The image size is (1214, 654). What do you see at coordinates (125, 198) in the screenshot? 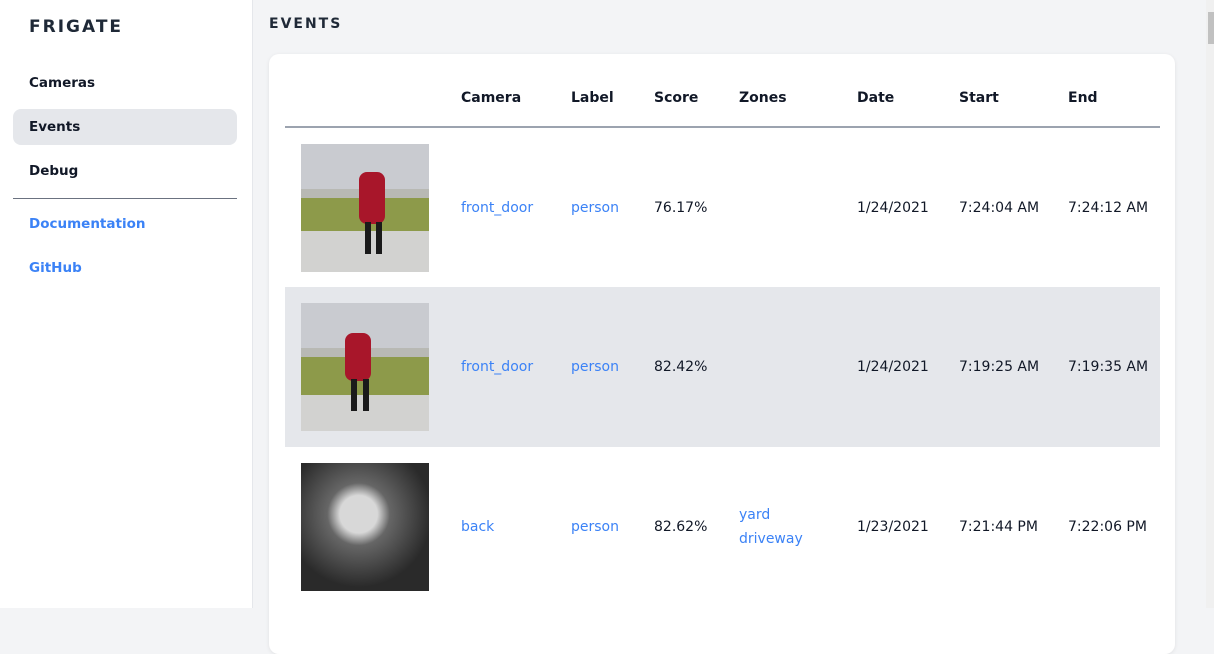
I see `sidebar-divider` at bounding box center [125, 198].